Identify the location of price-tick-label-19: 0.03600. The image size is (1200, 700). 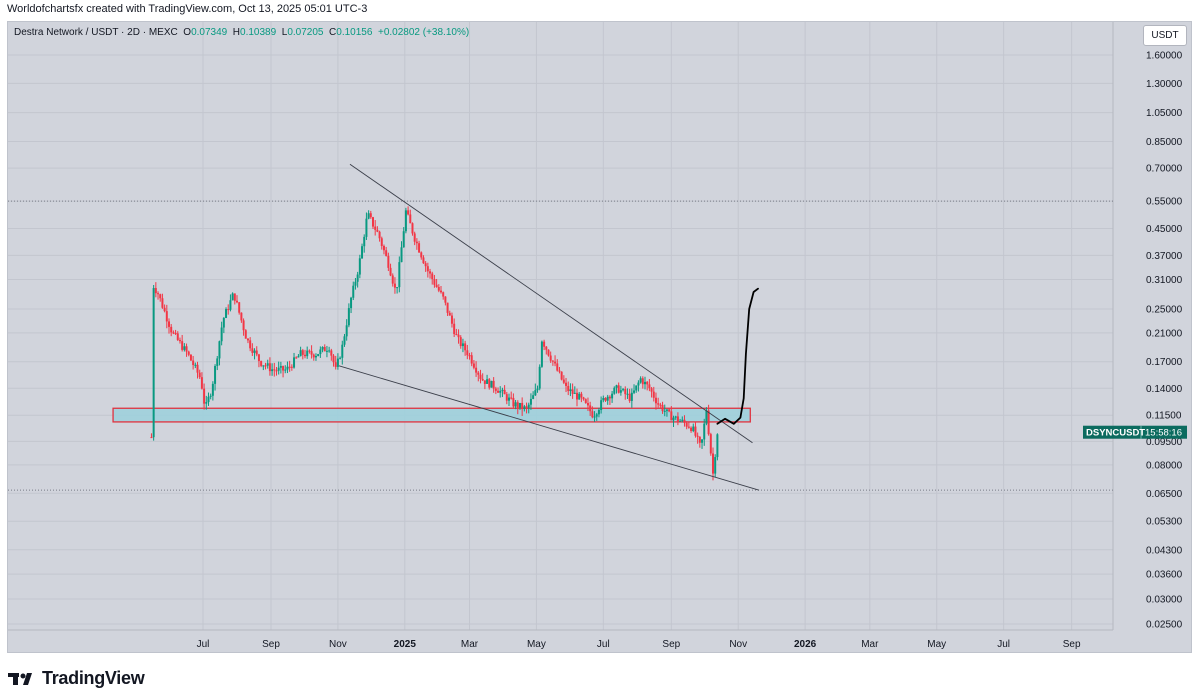
(1164, 575).